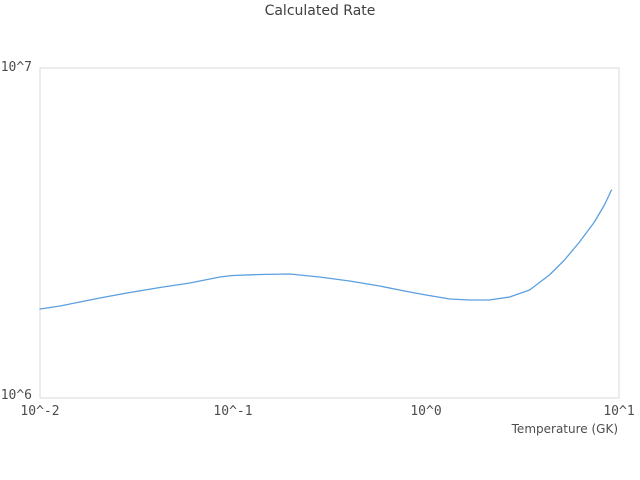 The width and height of the screenshot is (640, 480). What do you see at coordinates (619, 411) in the screenshot?
I see `x-tick-1e1: 10^1` at bounding box center [619, 411].